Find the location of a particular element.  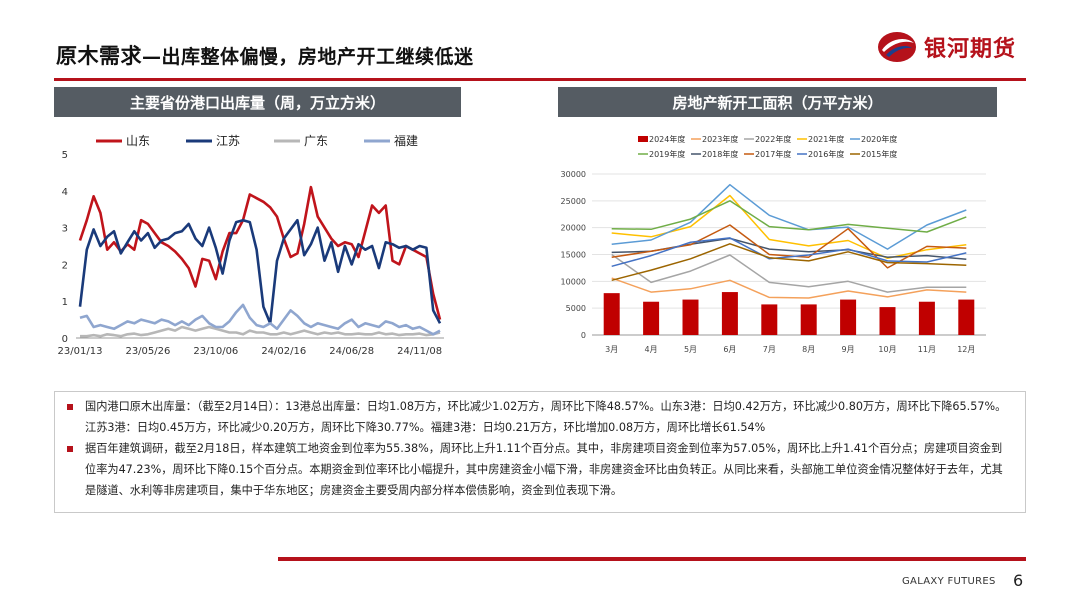

y-tick-label: 15000 is located at coordinates (573, 255).